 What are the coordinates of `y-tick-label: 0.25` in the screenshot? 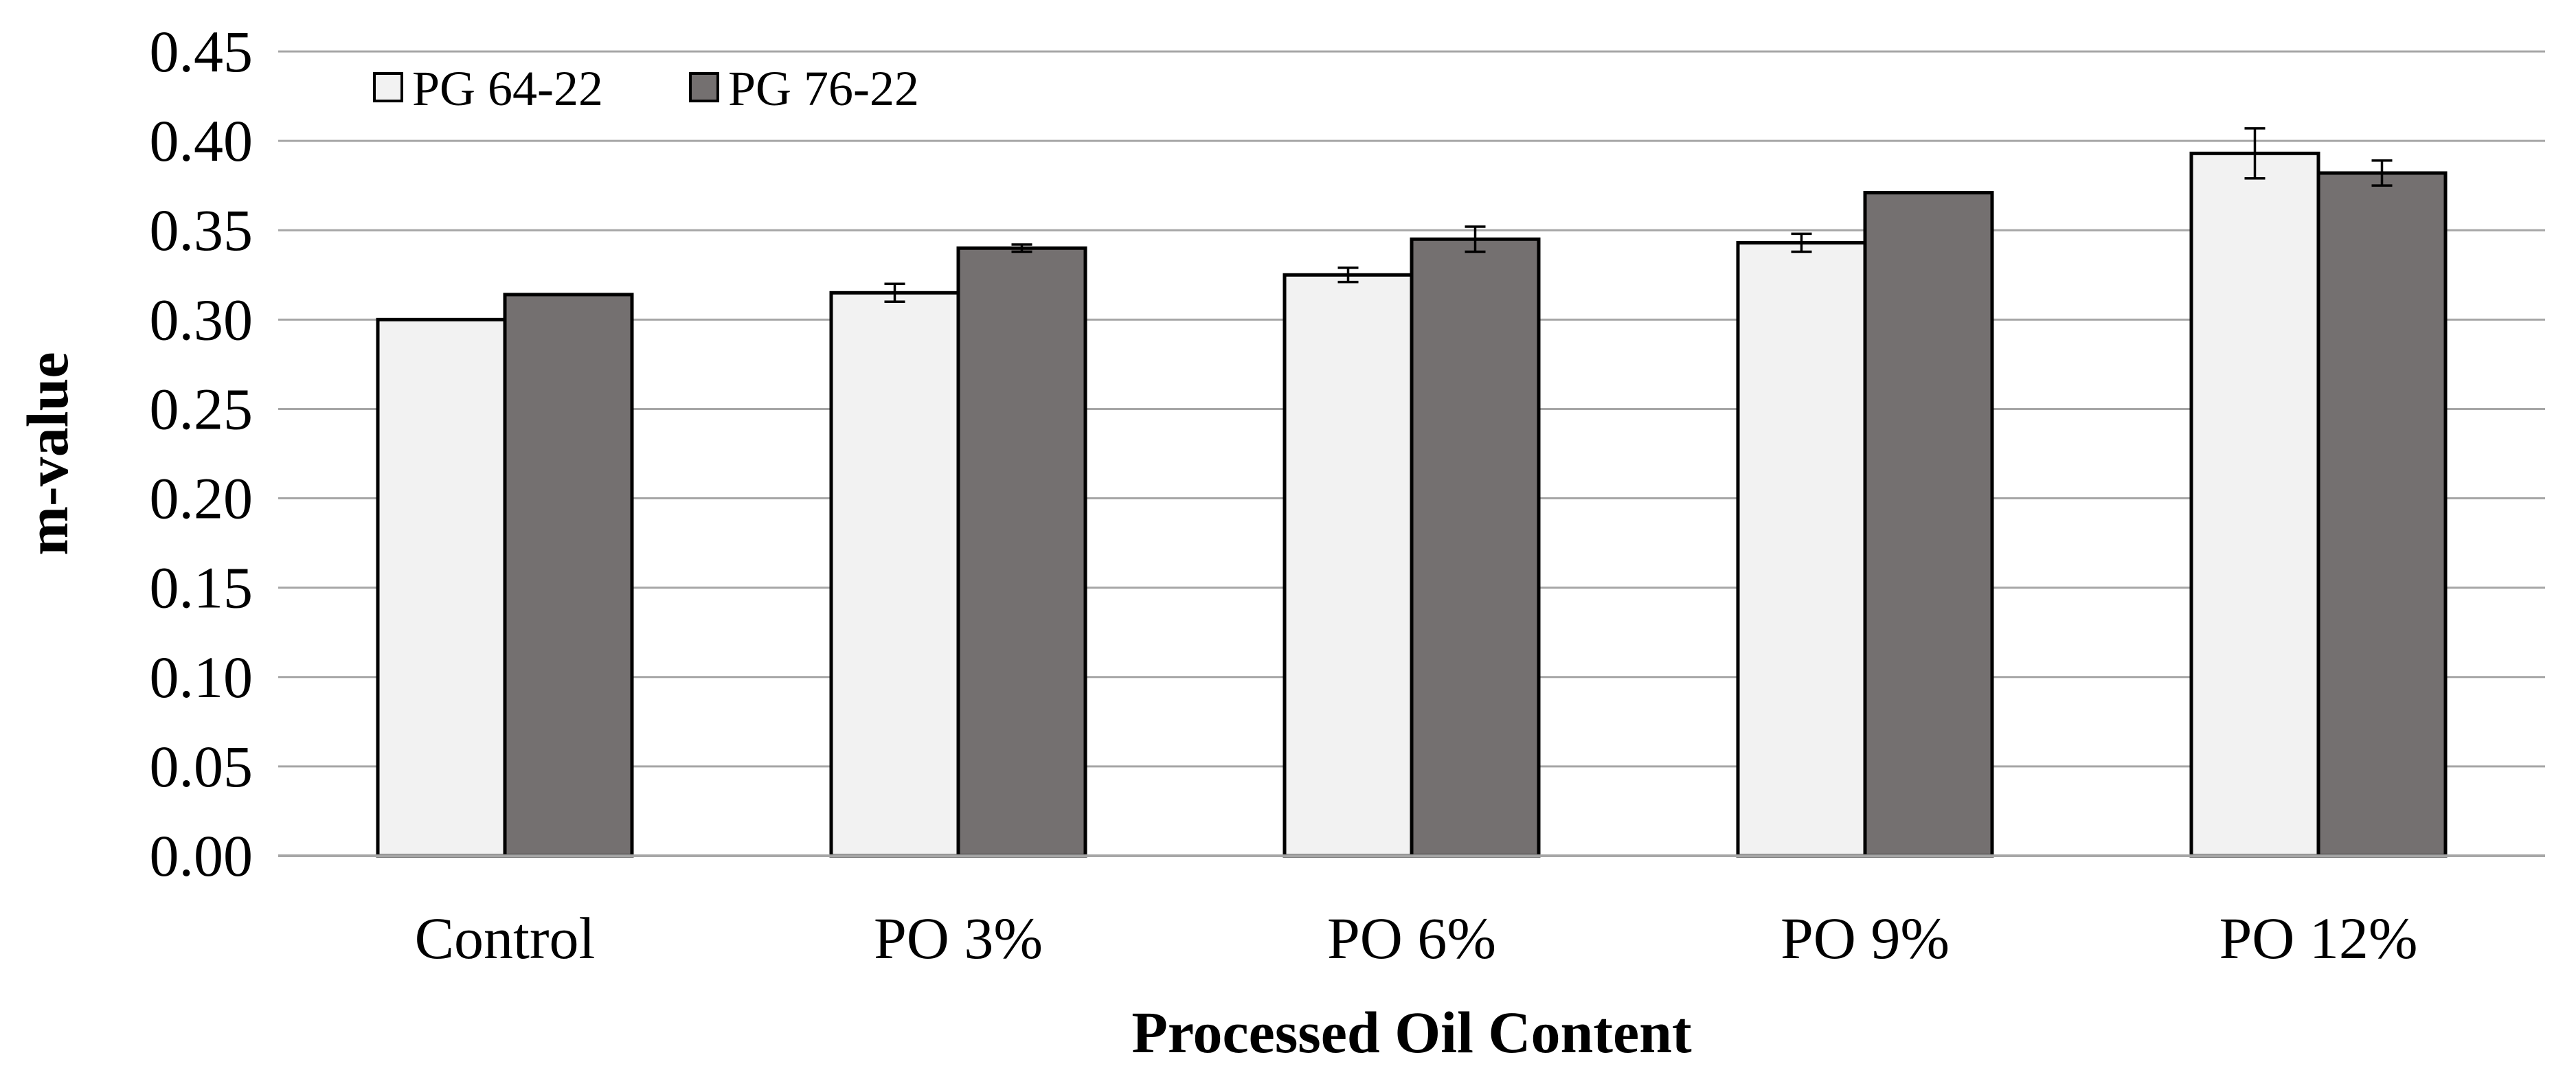 It's located at (201, 409).